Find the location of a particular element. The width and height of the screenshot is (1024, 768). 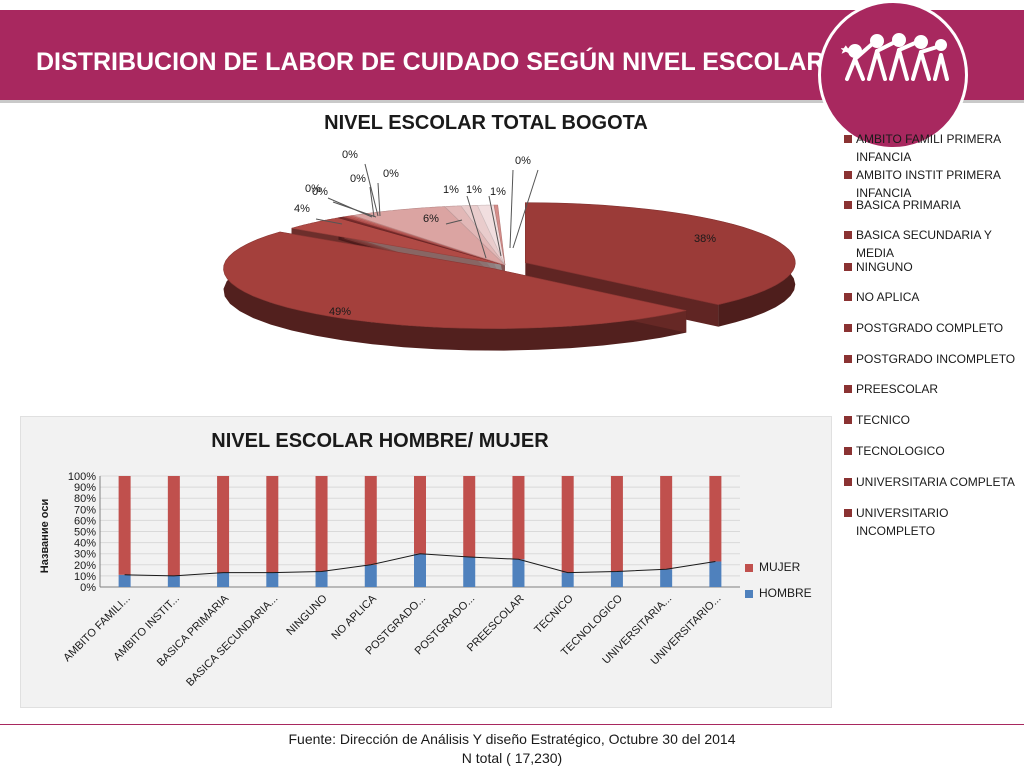

pie-legend-label: UNIVERSITARIA COMPLETA is located at coordinates (935, 482).